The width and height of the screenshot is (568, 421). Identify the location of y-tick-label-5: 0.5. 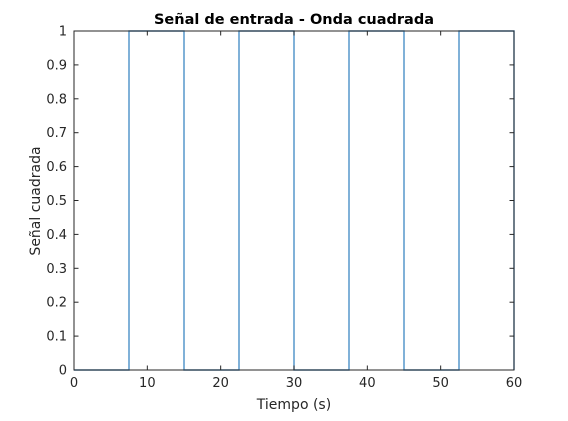
(56, 201).